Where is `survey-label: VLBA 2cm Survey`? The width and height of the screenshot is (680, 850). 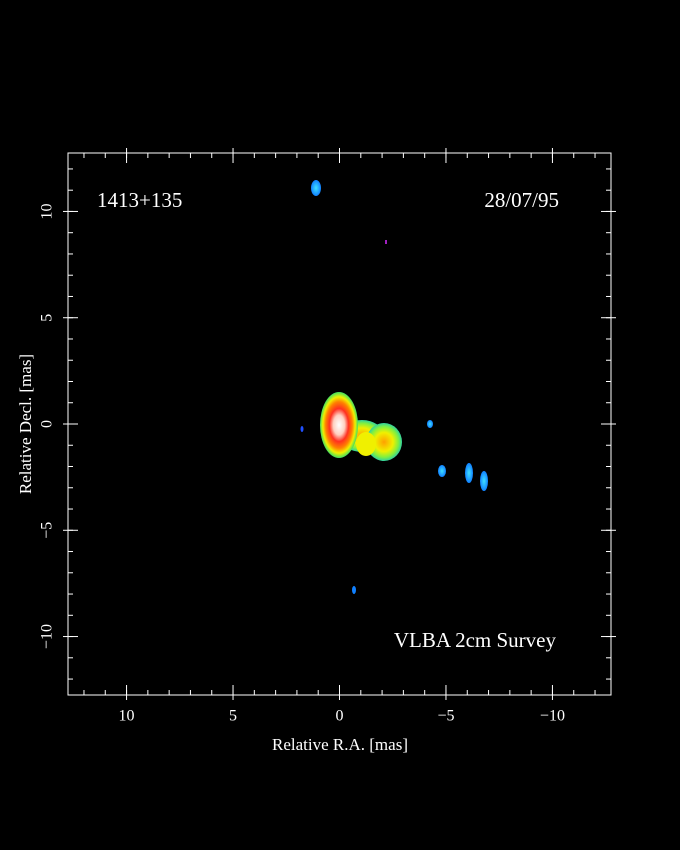
survey-label: VLBA 2cm Survey is located at coordinates (475, 640).